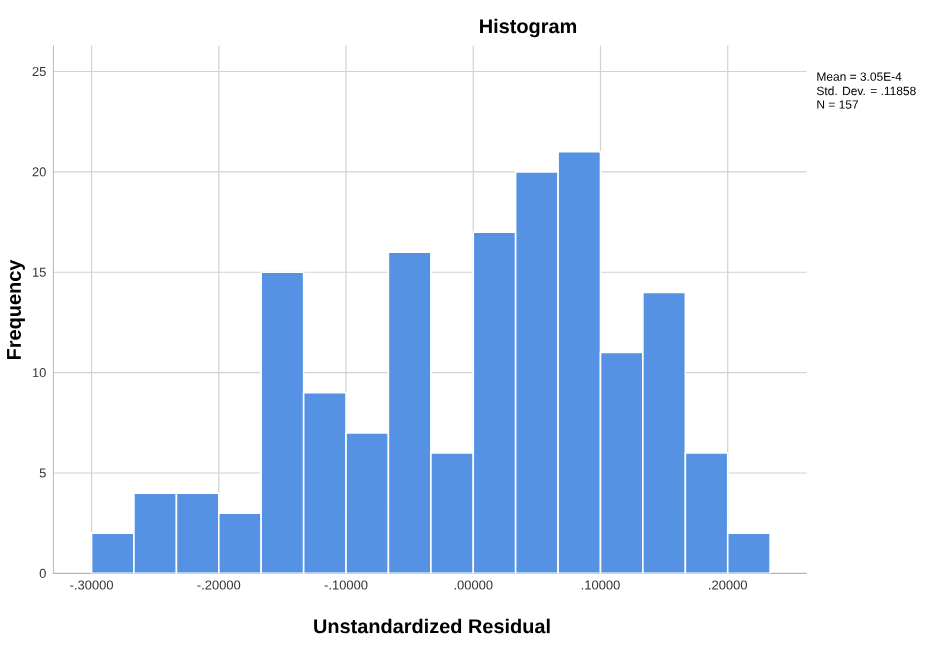  What do you see at coordinates (432, 626) in the screenshot?
I see `x-axis-title: Unstandardized Residual` at bounding box center [432, 626].